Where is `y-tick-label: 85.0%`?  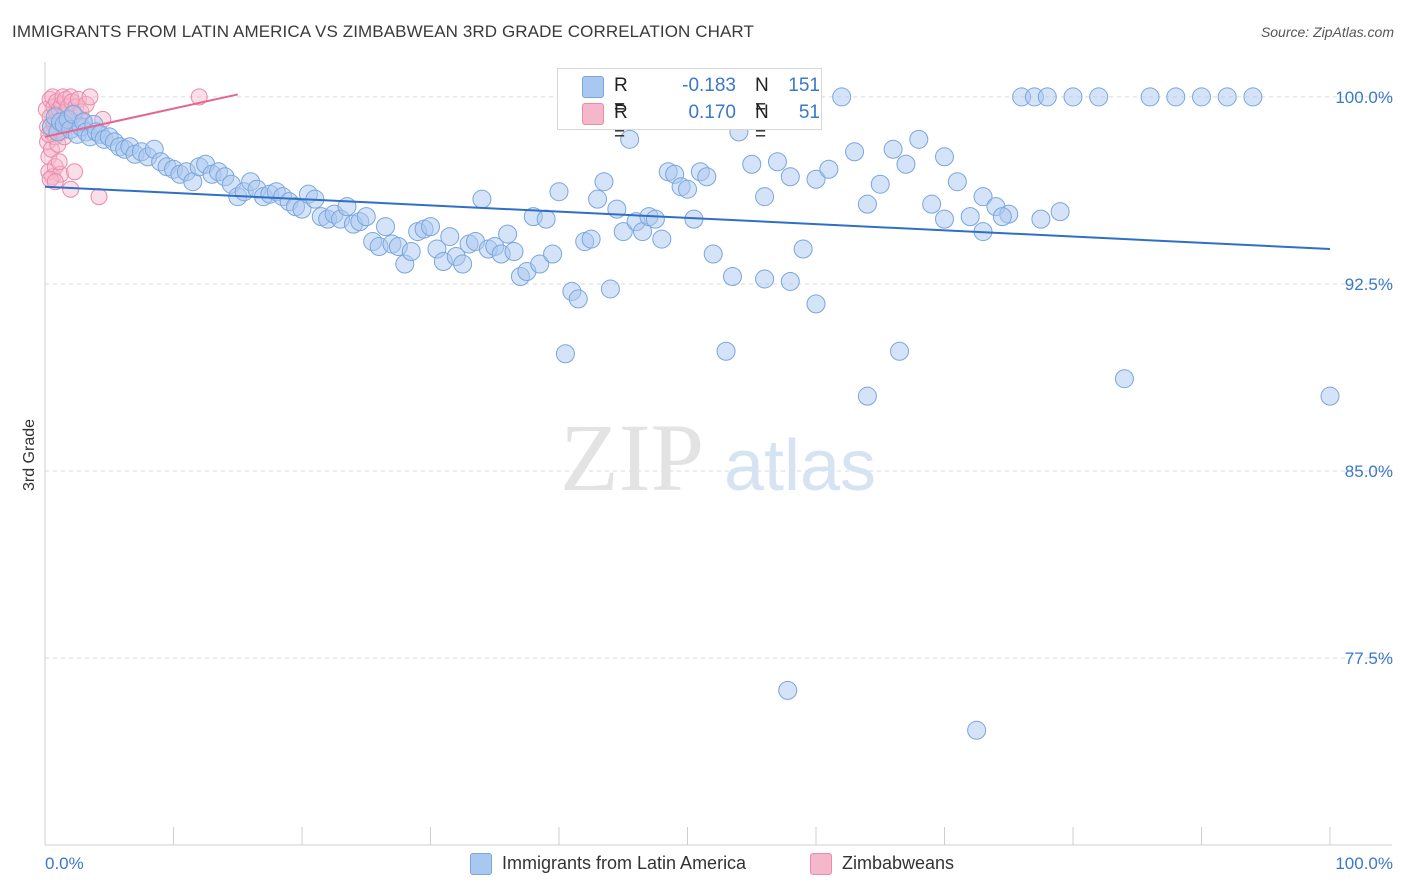
y-tick-label: 85.0% is located at coordinates (1369, 471).